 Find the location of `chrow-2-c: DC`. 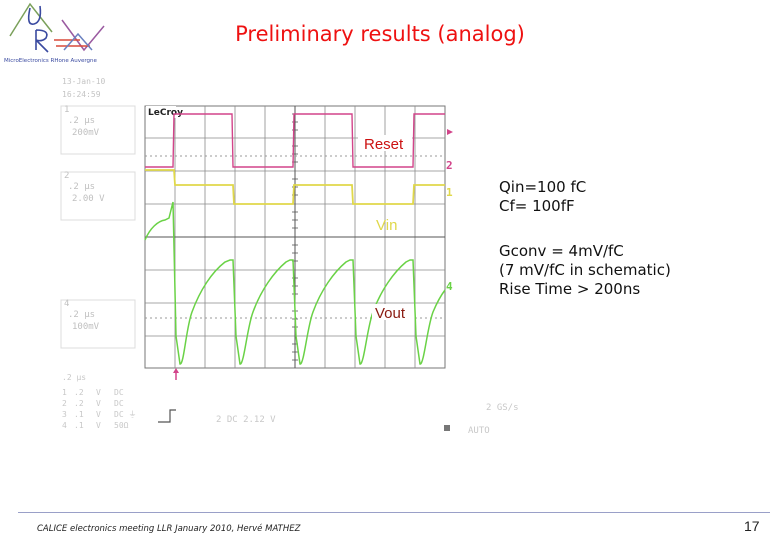

chrow-2-c: DC is located at coordinates (119, 403).